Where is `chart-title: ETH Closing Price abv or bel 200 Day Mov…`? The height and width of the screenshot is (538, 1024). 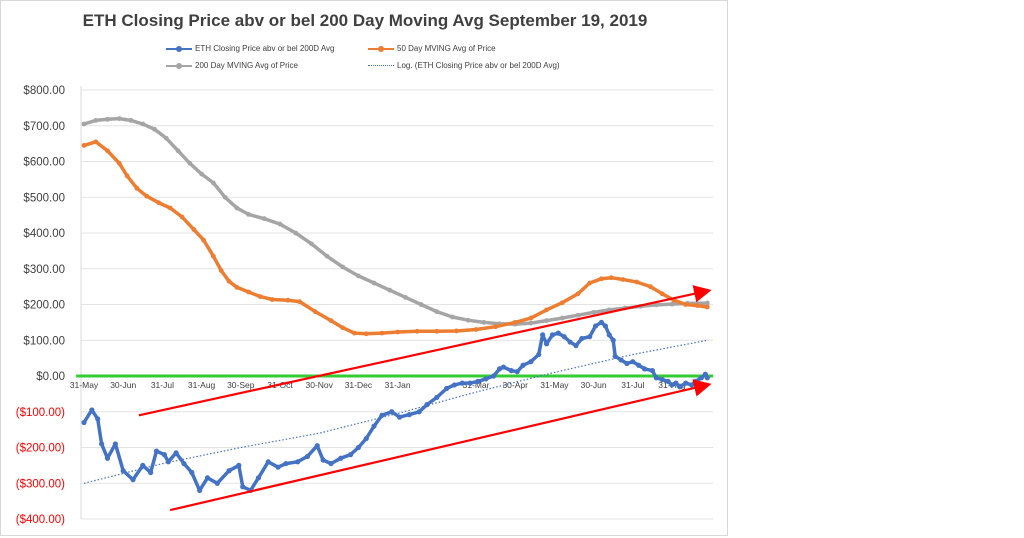 chart-title: ETH Closing Price abv or bel 200 Day Mov… is located at coordinates (365, 20).